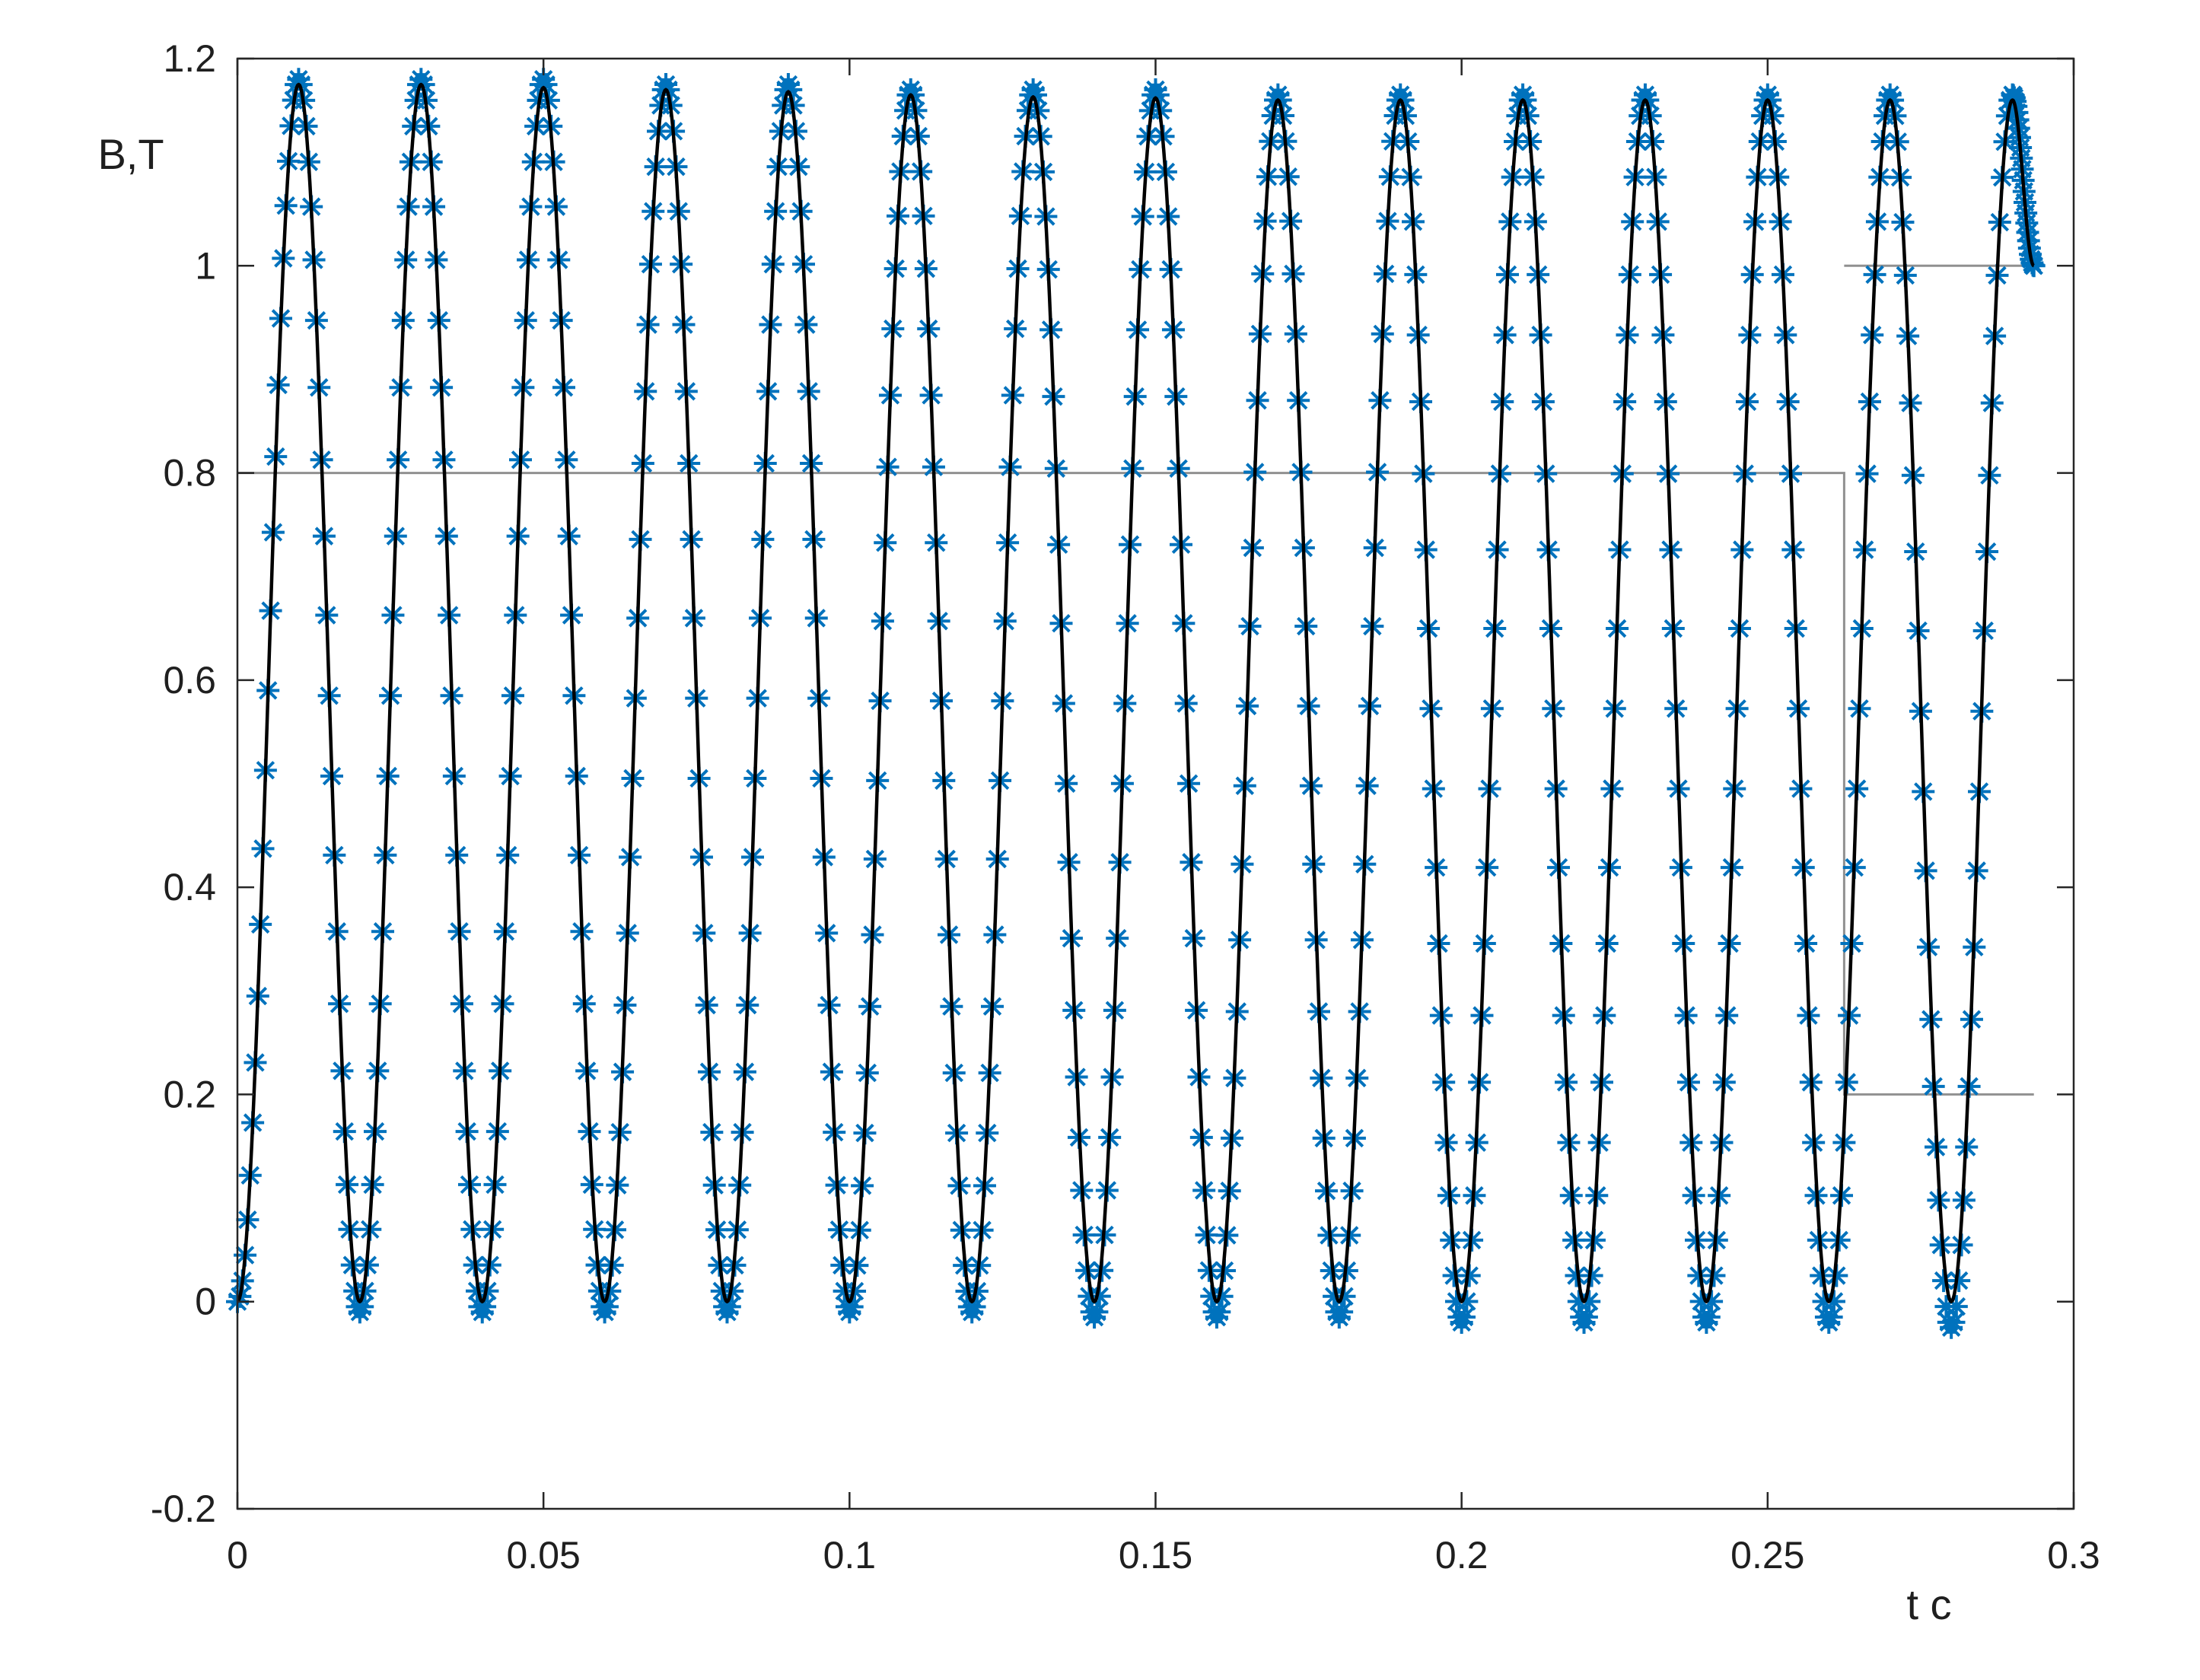 This screenshot has height=1680, width=2200. What do you see at coordinates (1767, 1556) in the screenshot?
I see `x-tick-label: 0.25` at bounding box center [1767, 1556].